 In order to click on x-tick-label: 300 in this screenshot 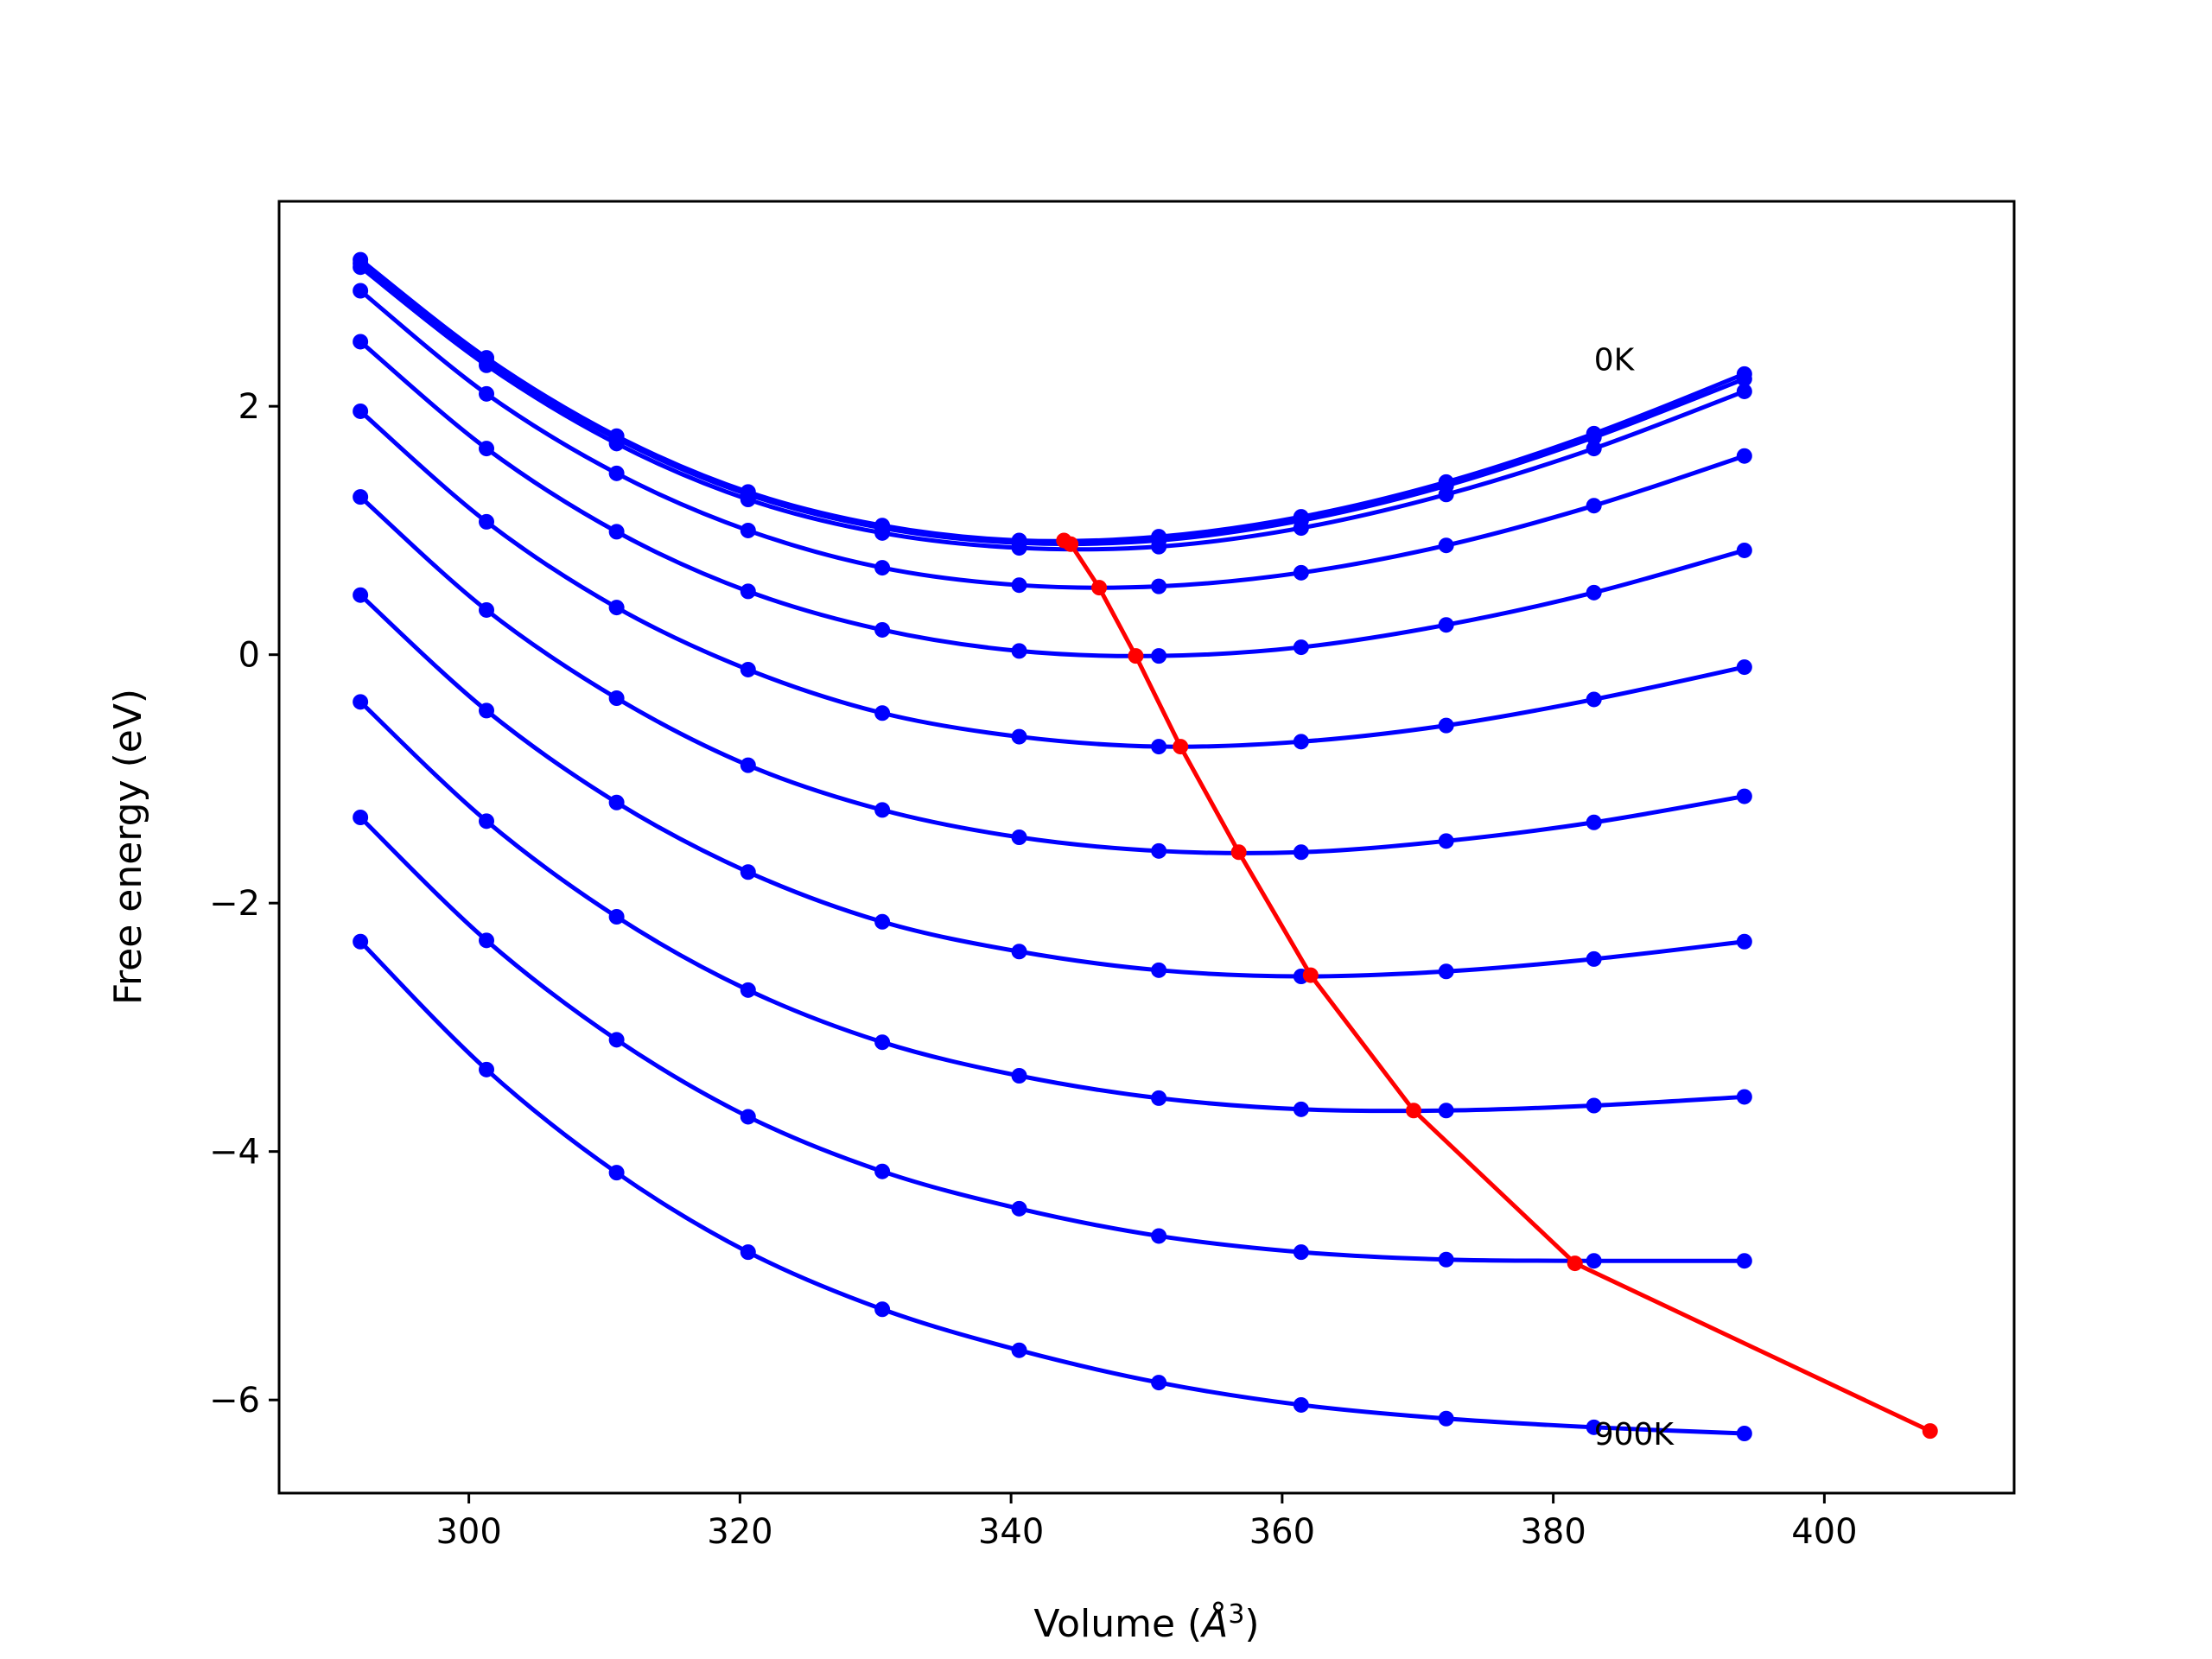, I will do `click(468, 1532)`.